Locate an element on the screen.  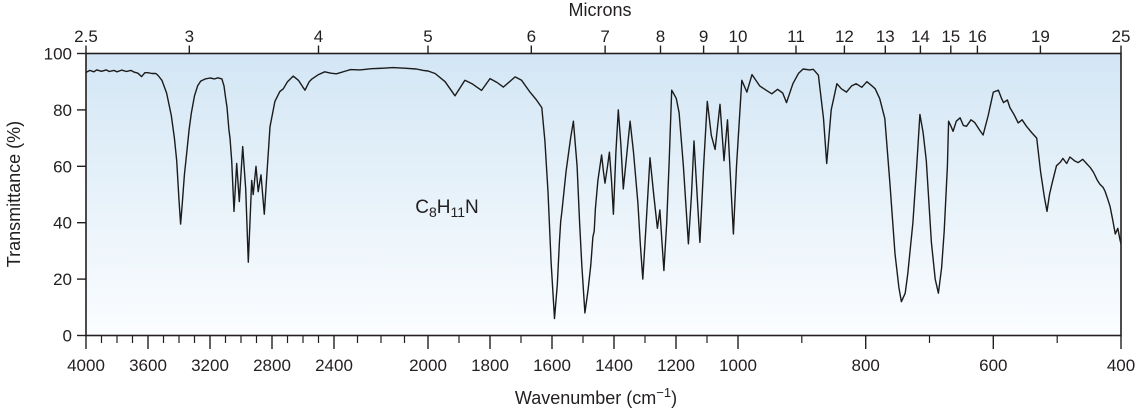
microns-tick-label: 12 is located at coordinates (844, 36).